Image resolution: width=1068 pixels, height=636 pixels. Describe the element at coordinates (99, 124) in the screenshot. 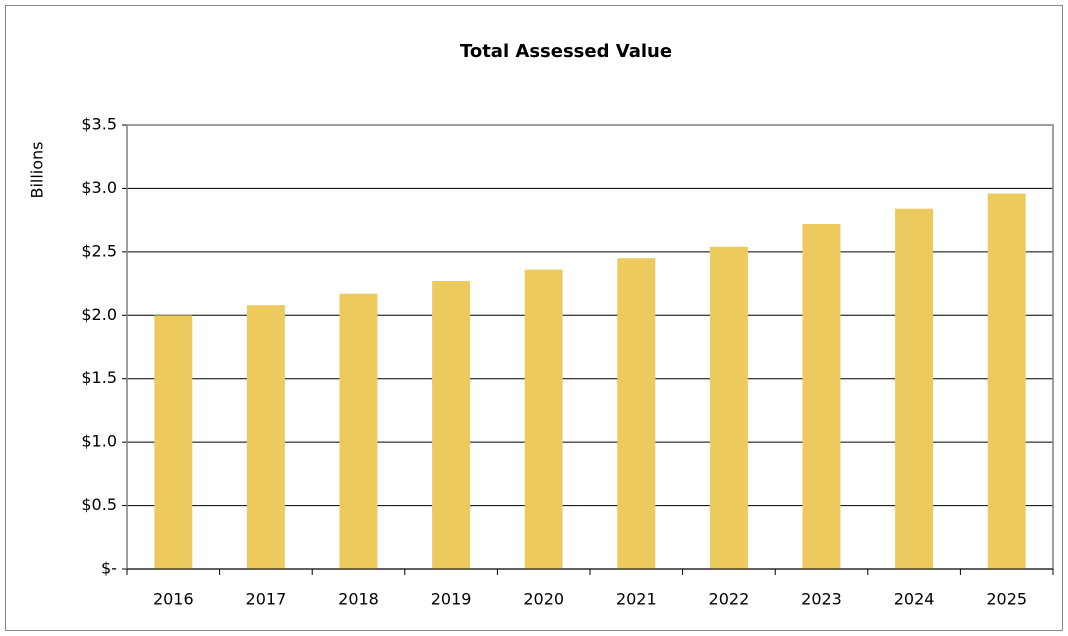

I see `y-tick-label: $3.5` at that location.